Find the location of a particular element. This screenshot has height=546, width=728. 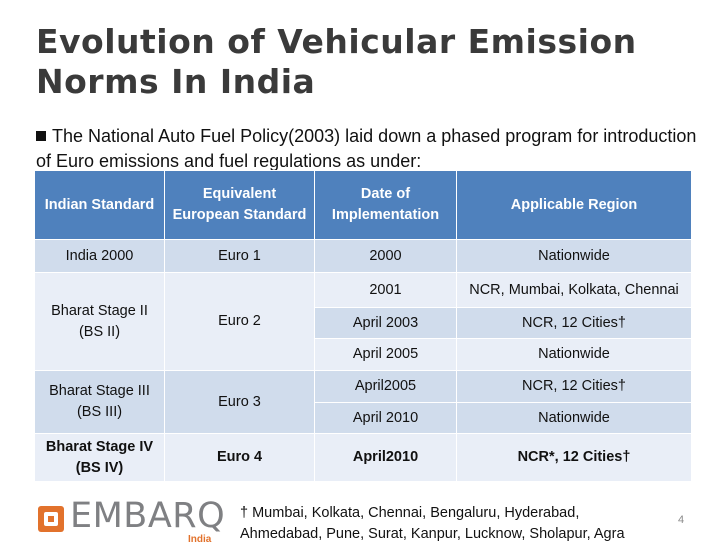

header-region: Applicable Region is located at coordinates (574, 205).